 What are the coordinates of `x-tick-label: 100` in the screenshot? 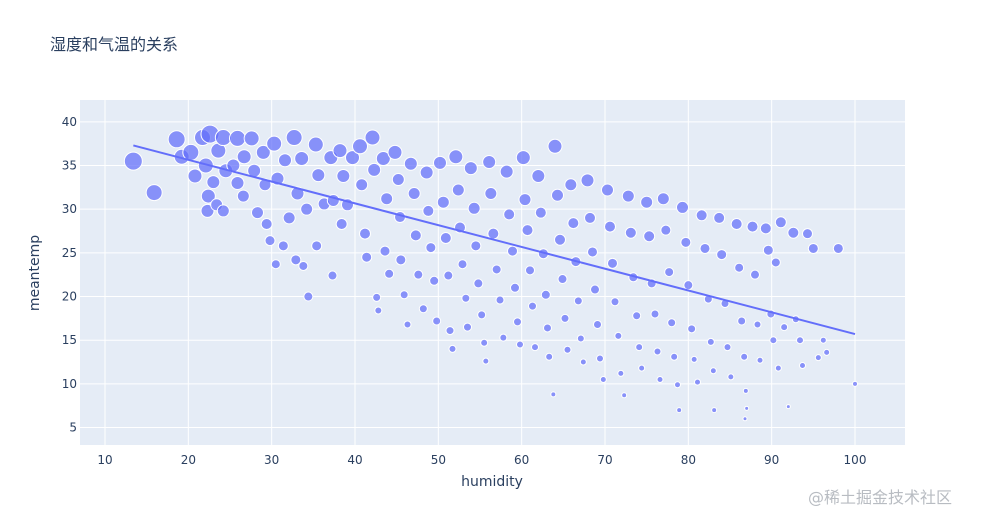 It's located at (855, 460).